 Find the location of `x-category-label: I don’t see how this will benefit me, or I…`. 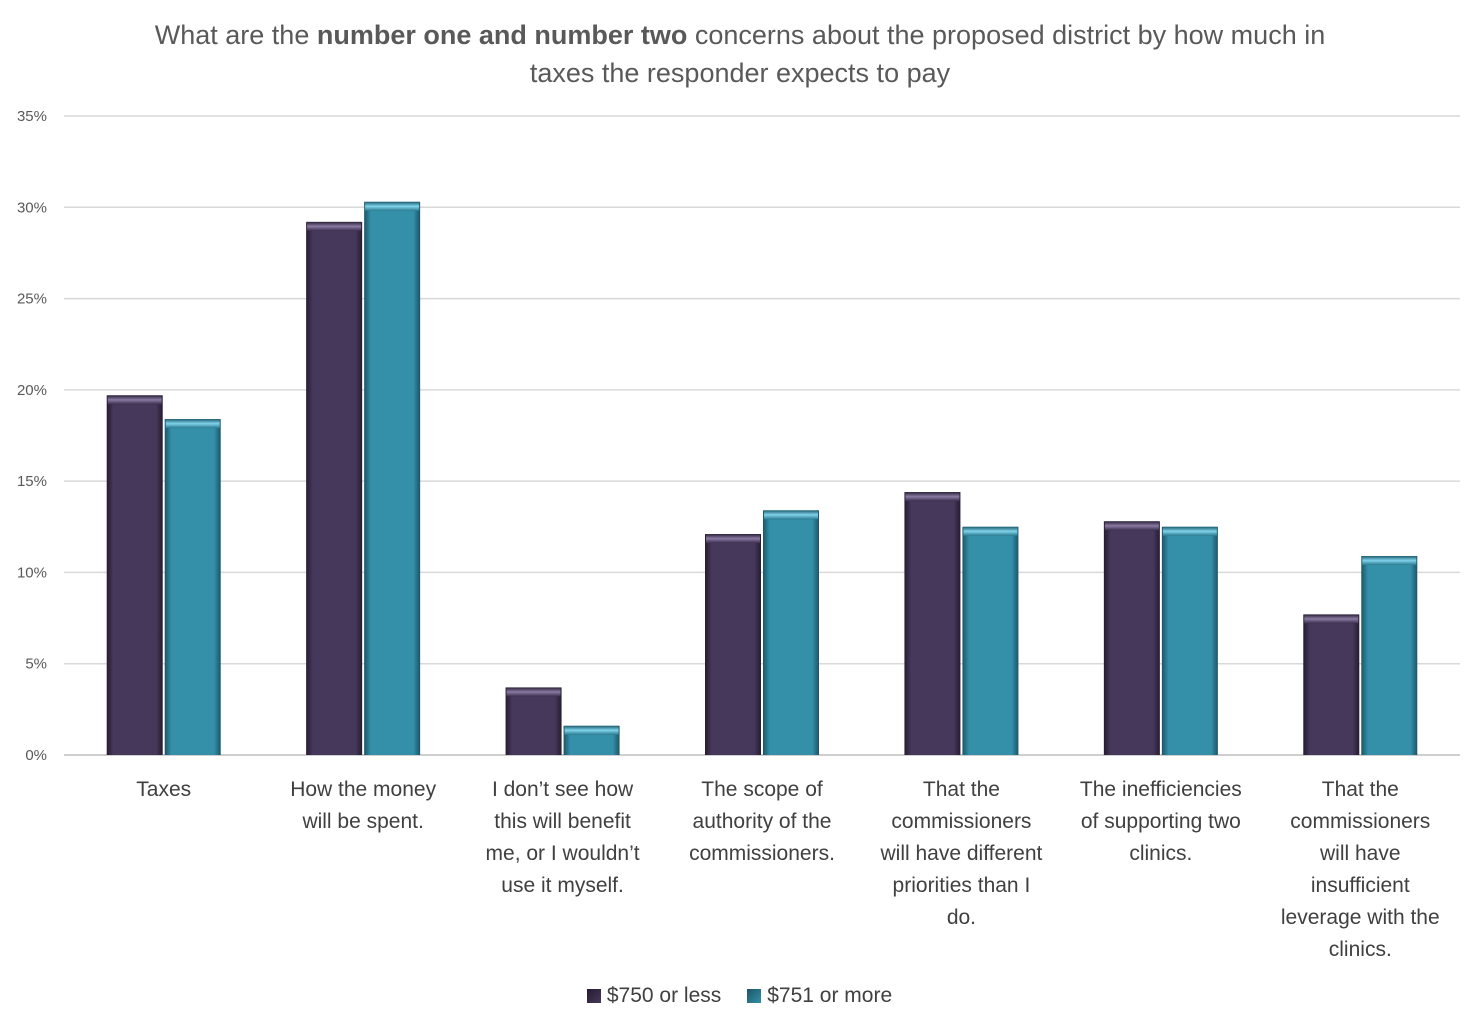

x-category-label: I don’t see how this will benefit me, or I… is located at coordinates (563, 837).